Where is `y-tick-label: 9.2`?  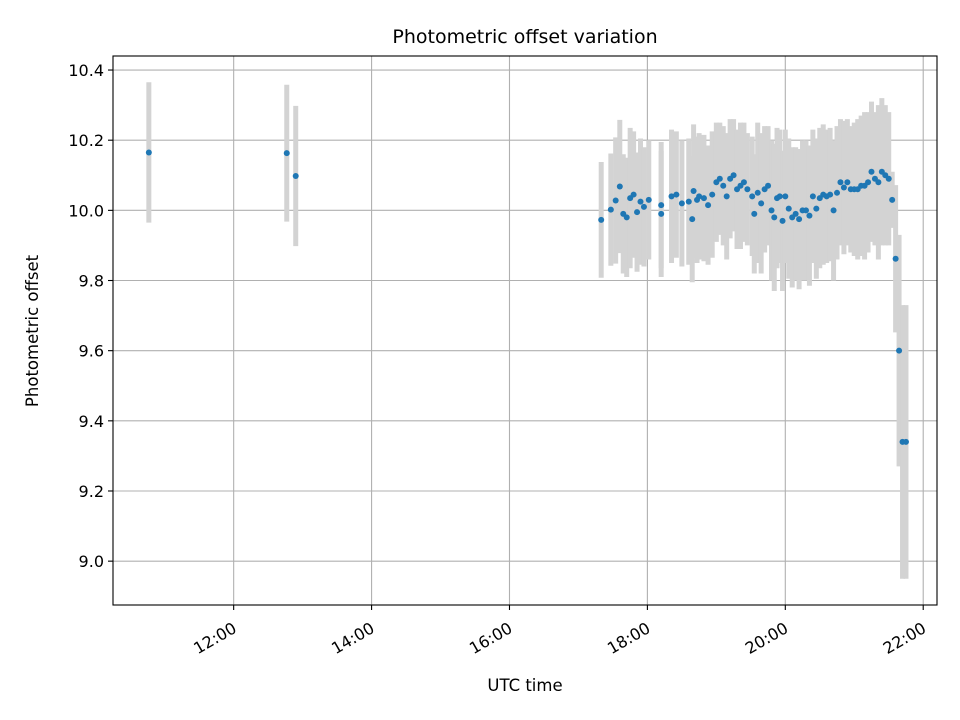
y-tick-label: 9.2 is located at coordinates (91, 491).